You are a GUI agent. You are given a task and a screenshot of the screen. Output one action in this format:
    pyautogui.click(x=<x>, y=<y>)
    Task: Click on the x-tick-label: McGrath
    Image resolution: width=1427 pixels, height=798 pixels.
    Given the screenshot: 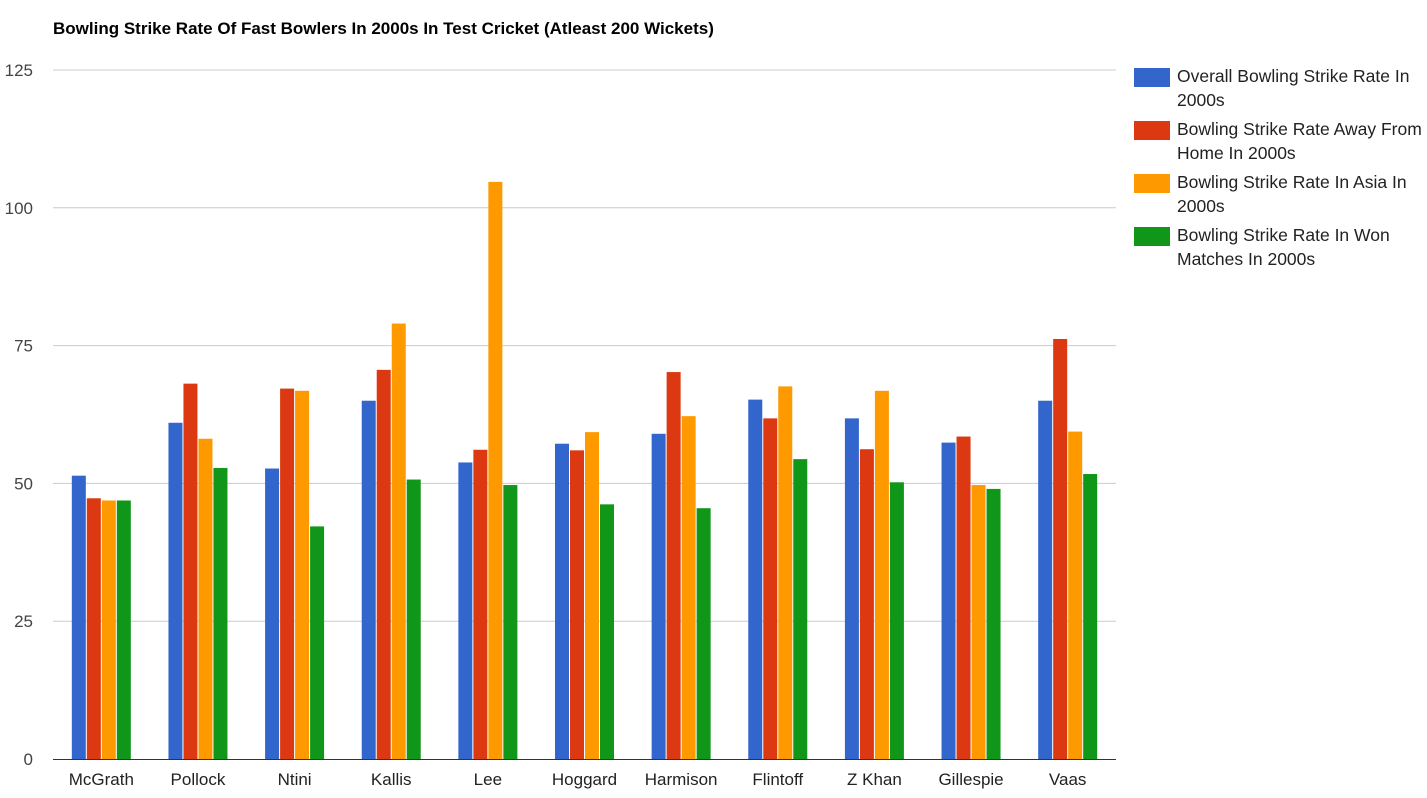 What is the action you would take?
    pyautogui.click(x=101, y=779)
    